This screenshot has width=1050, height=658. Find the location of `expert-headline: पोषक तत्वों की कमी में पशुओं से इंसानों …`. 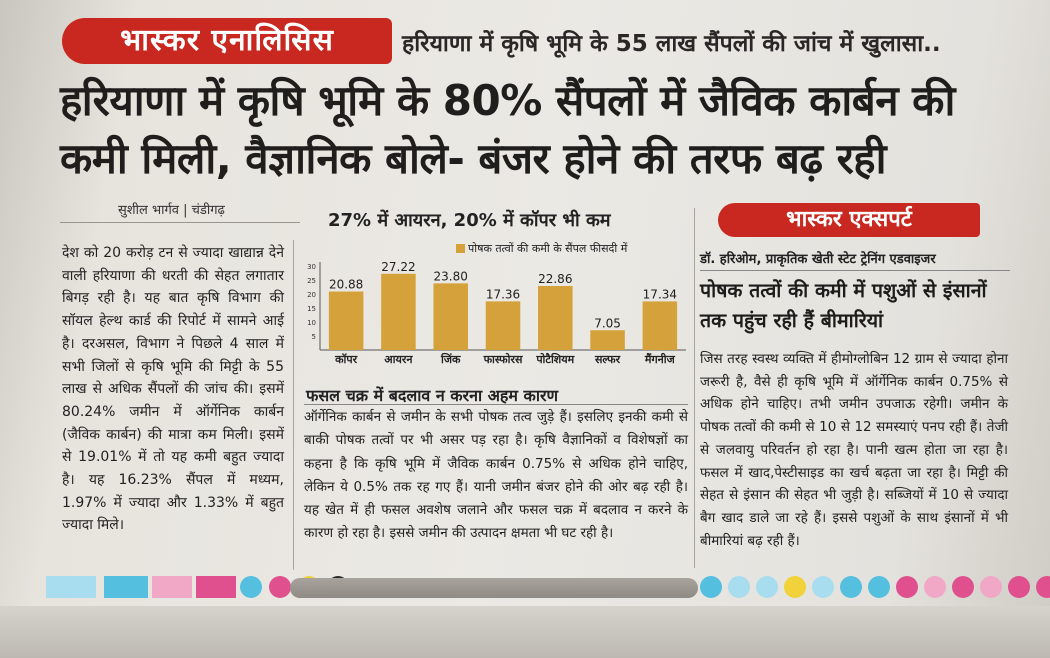

expert-headline: पोषक तत्वों की कमी में पशुओं से इंसानों … is located at coordinates (843, 305).